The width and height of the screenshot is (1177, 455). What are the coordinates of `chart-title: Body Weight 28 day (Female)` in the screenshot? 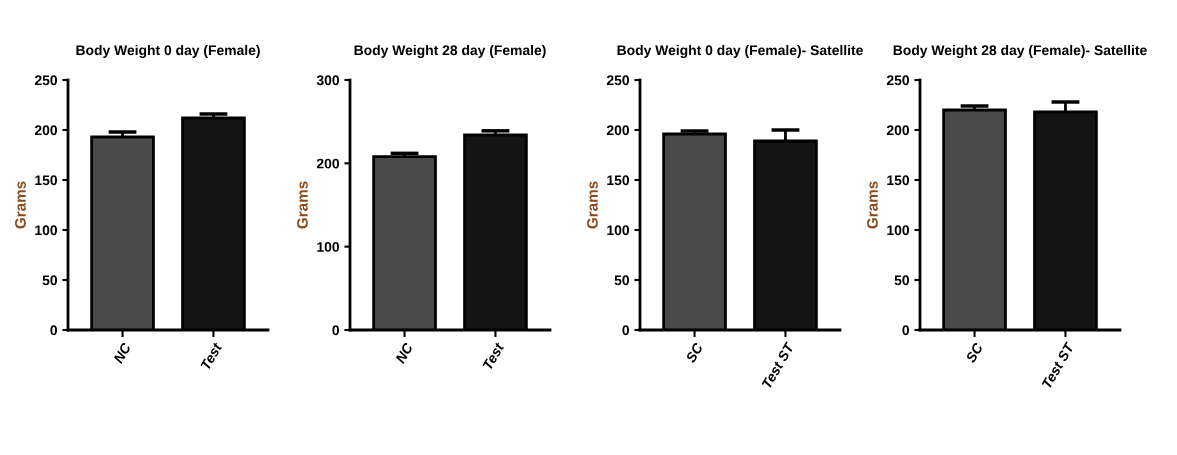 It's located at (450, 51).